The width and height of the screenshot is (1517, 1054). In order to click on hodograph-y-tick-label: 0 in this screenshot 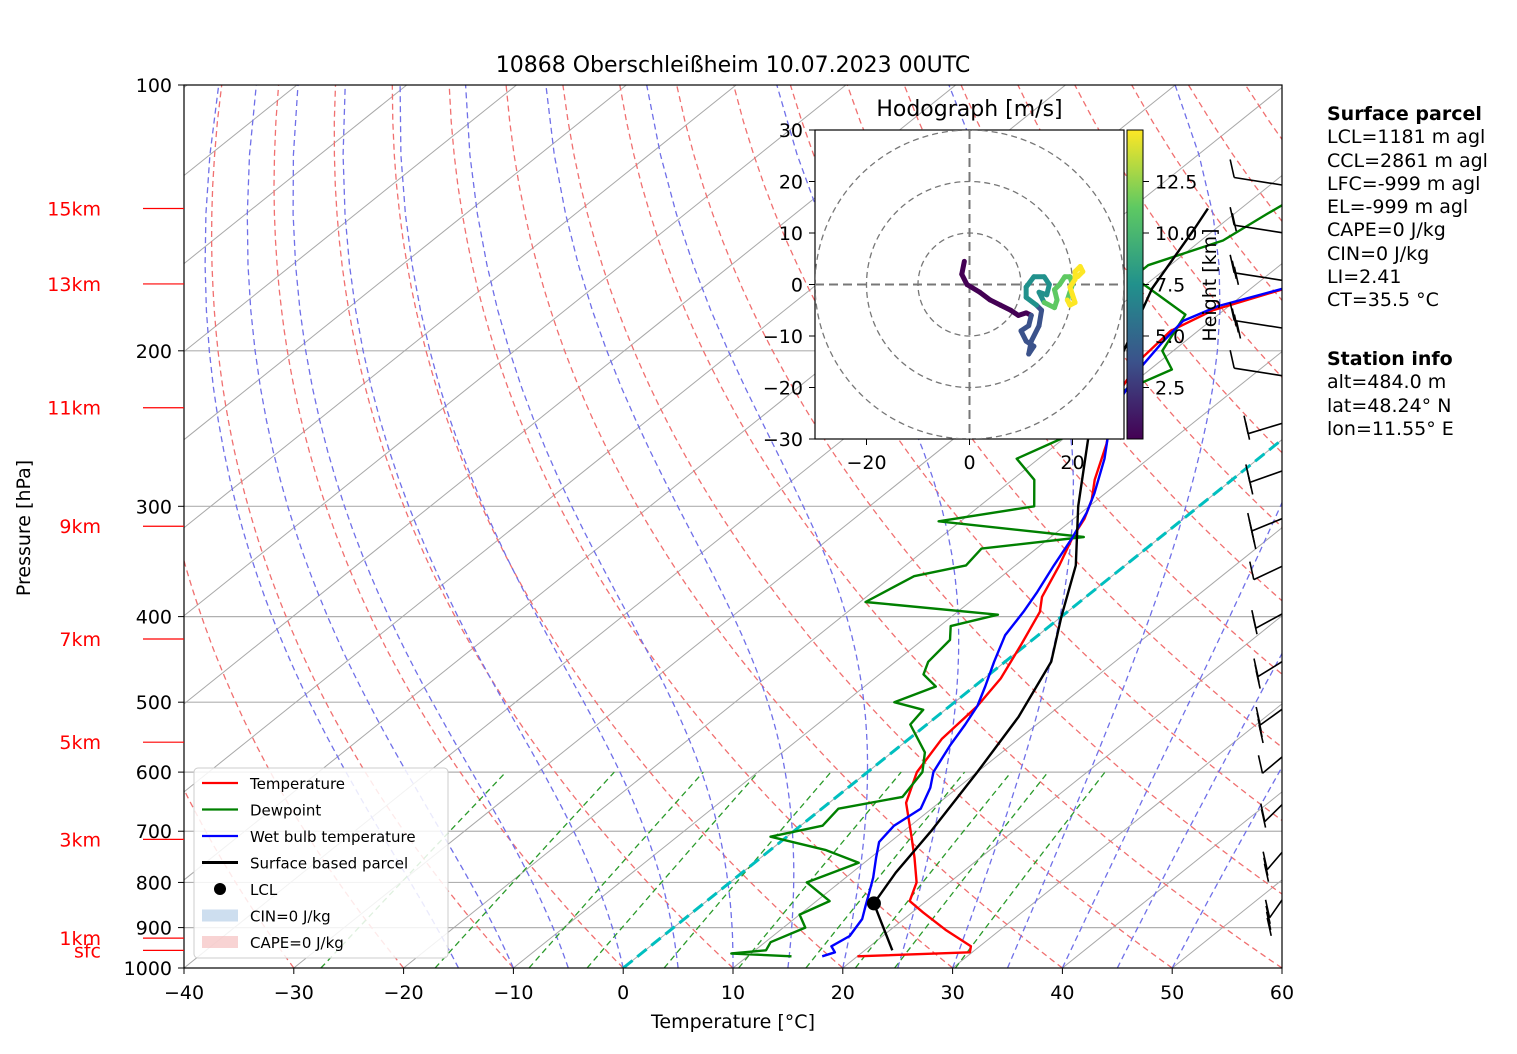, I will do `click(797, 286)`.